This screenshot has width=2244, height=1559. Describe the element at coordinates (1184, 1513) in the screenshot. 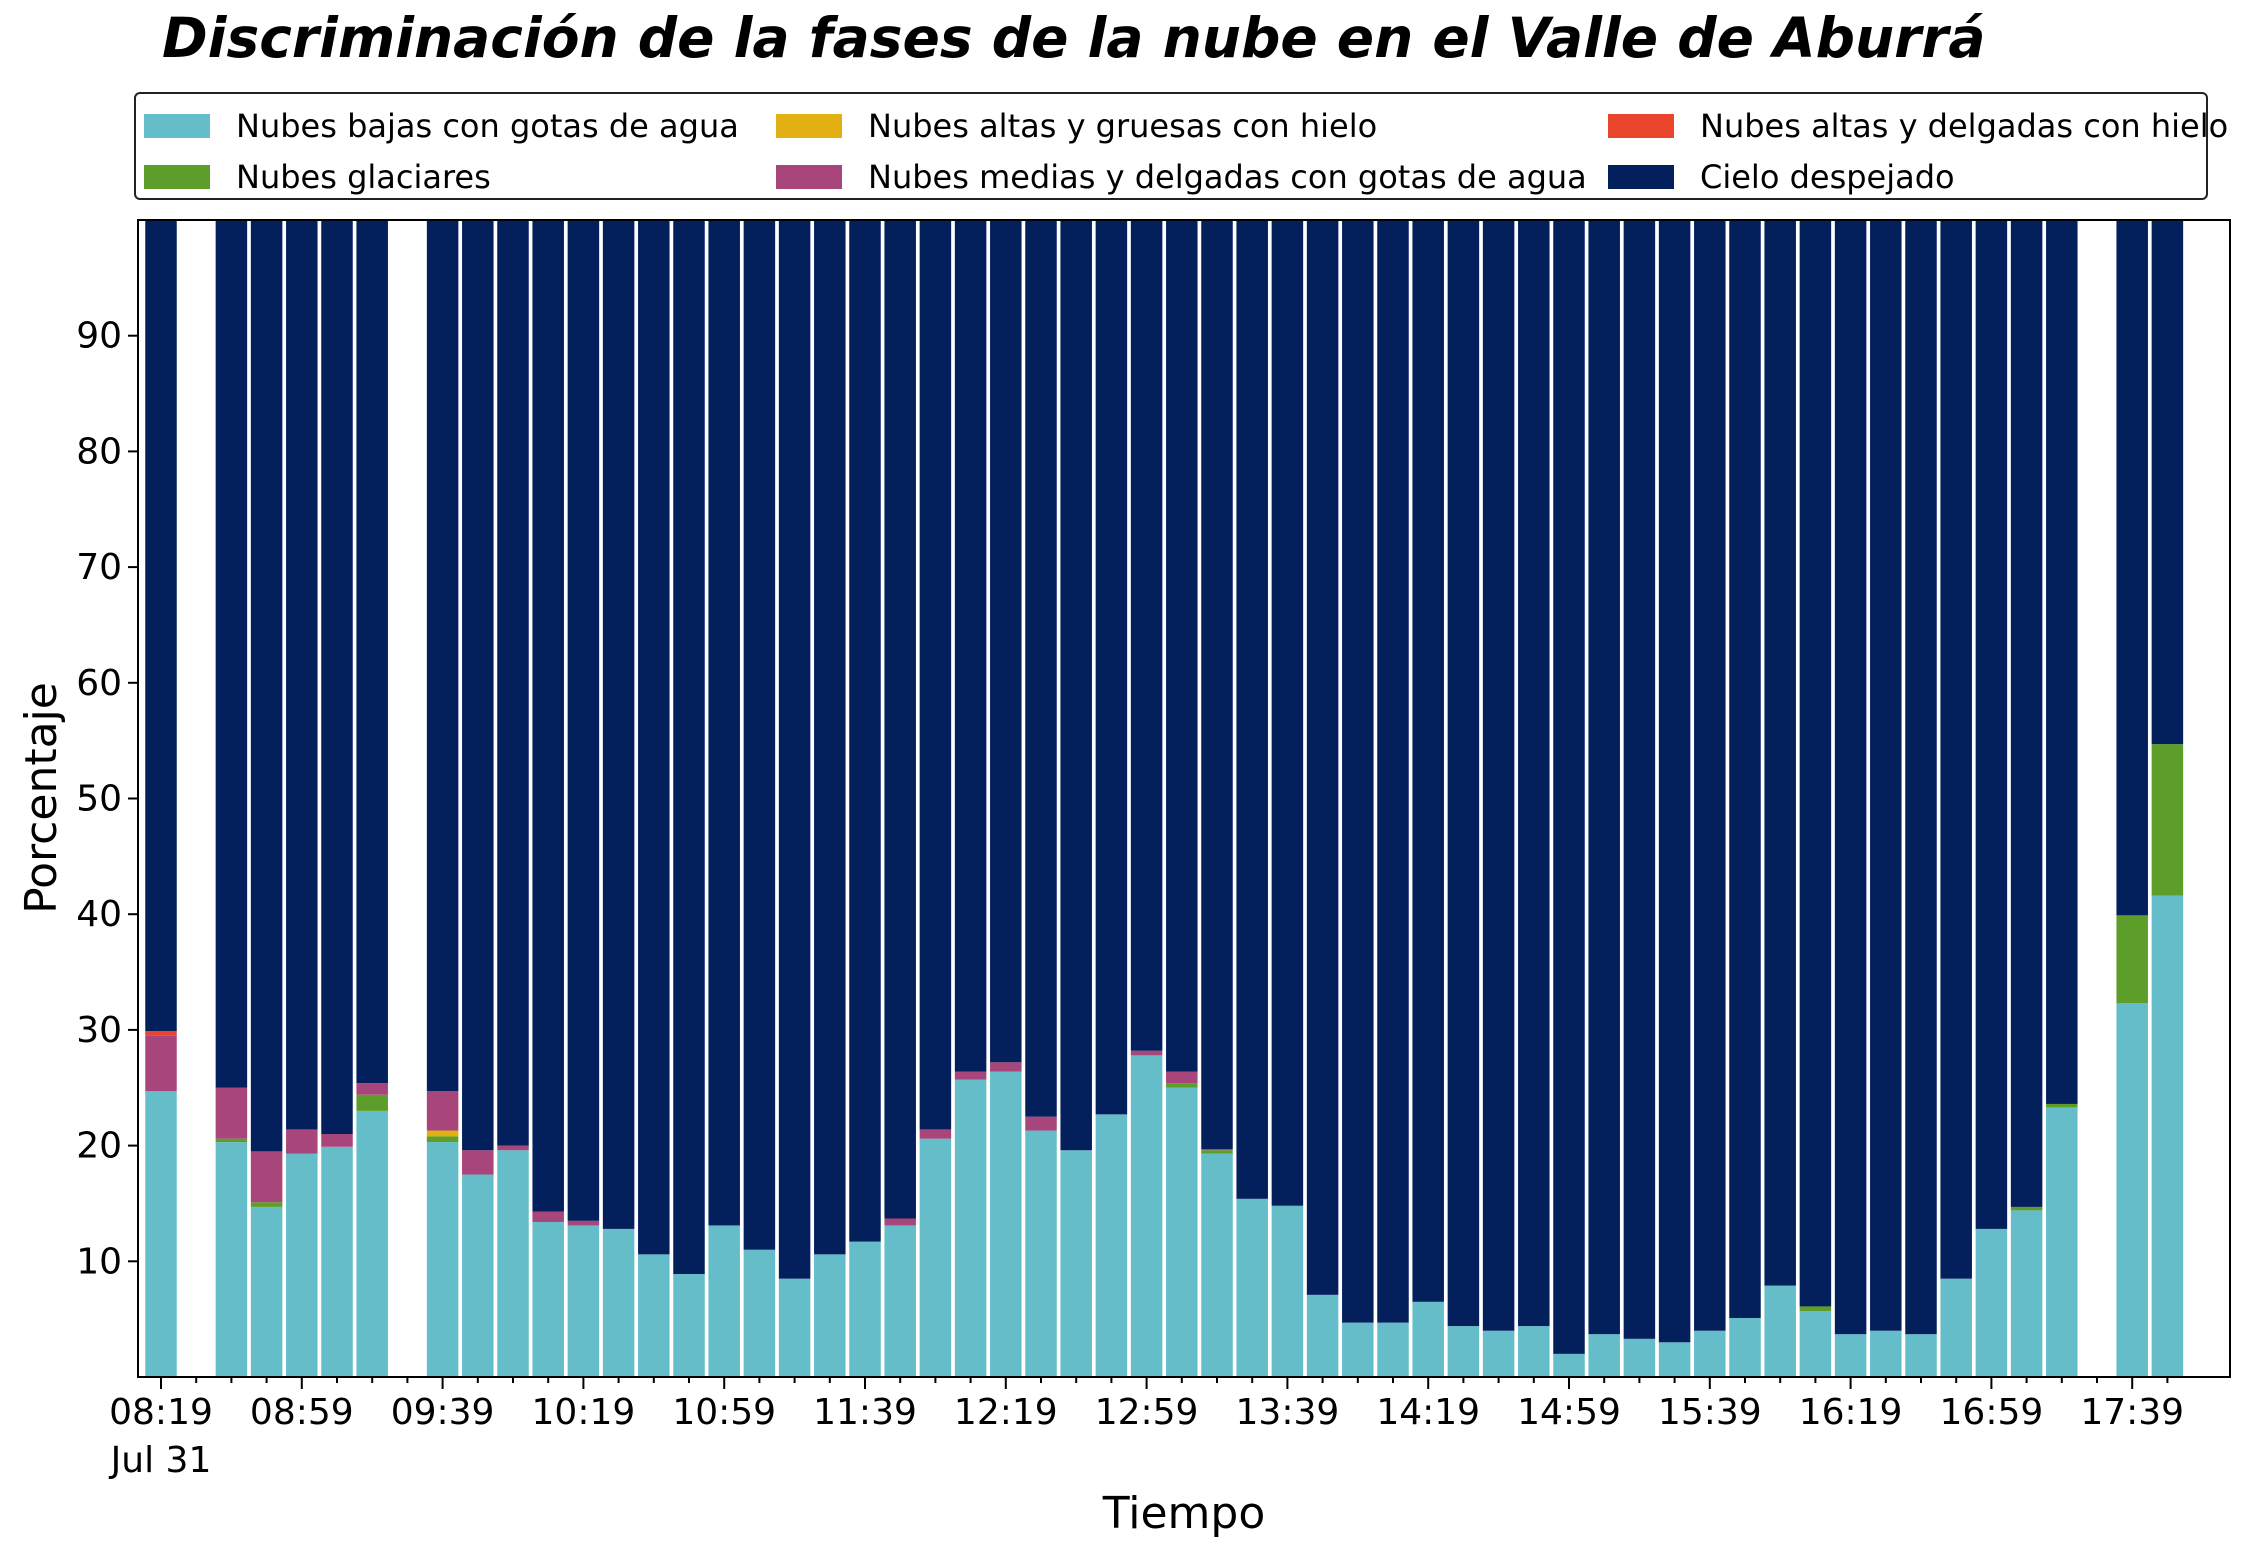

I see `x-axis-label: Tiempo` at that location.